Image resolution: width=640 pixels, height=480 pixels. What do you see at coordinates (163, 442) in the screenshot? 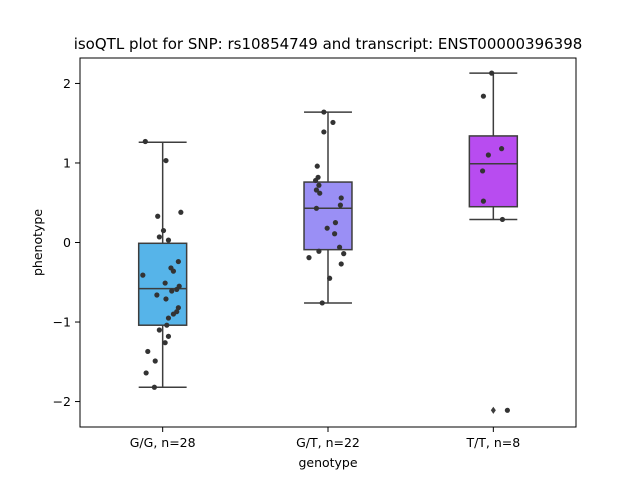
I see `x-tick-label: G/G, n=28` at bounding box center [163, 442].